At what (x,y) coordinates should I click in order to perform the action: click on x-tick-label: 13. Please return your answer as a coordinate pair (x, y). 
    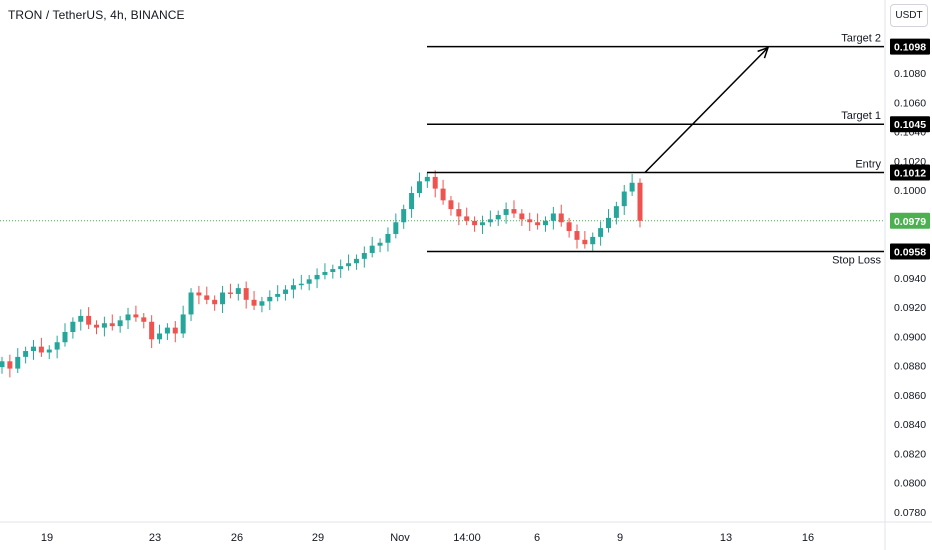
    Looking at the image, I should click on (726, 538).